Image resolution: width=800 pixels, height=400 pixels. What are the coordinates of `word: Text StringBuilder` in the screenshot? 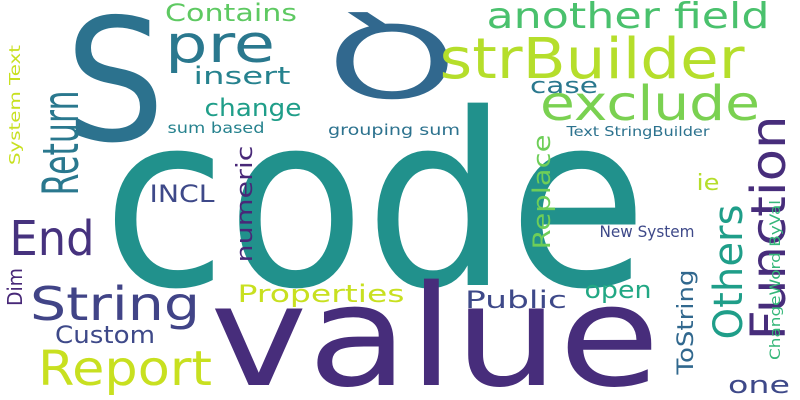 It's located at (637, 132).